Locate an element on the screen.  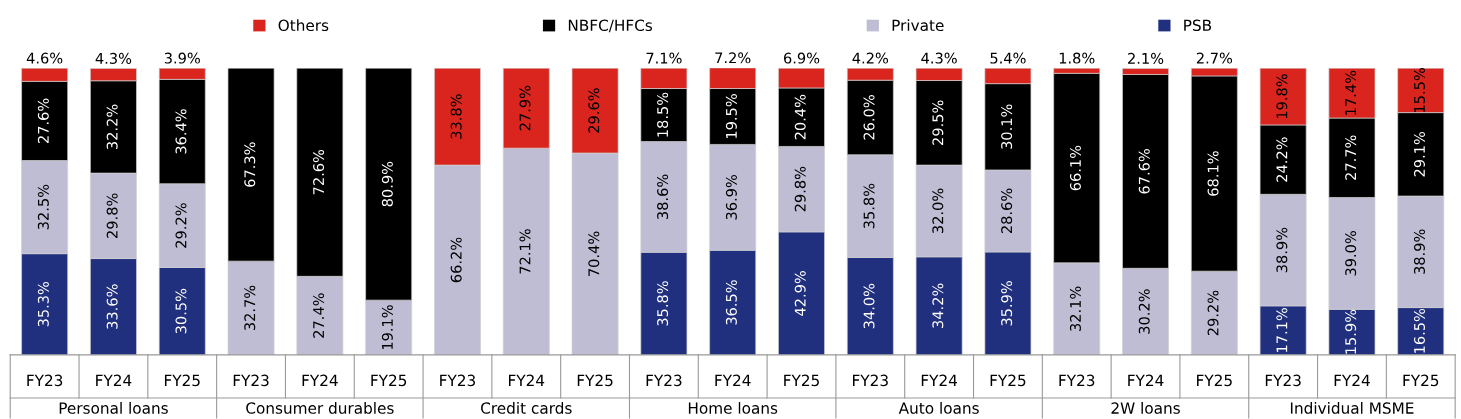
text: Individual MSME is located at coordinates (1352, 408).